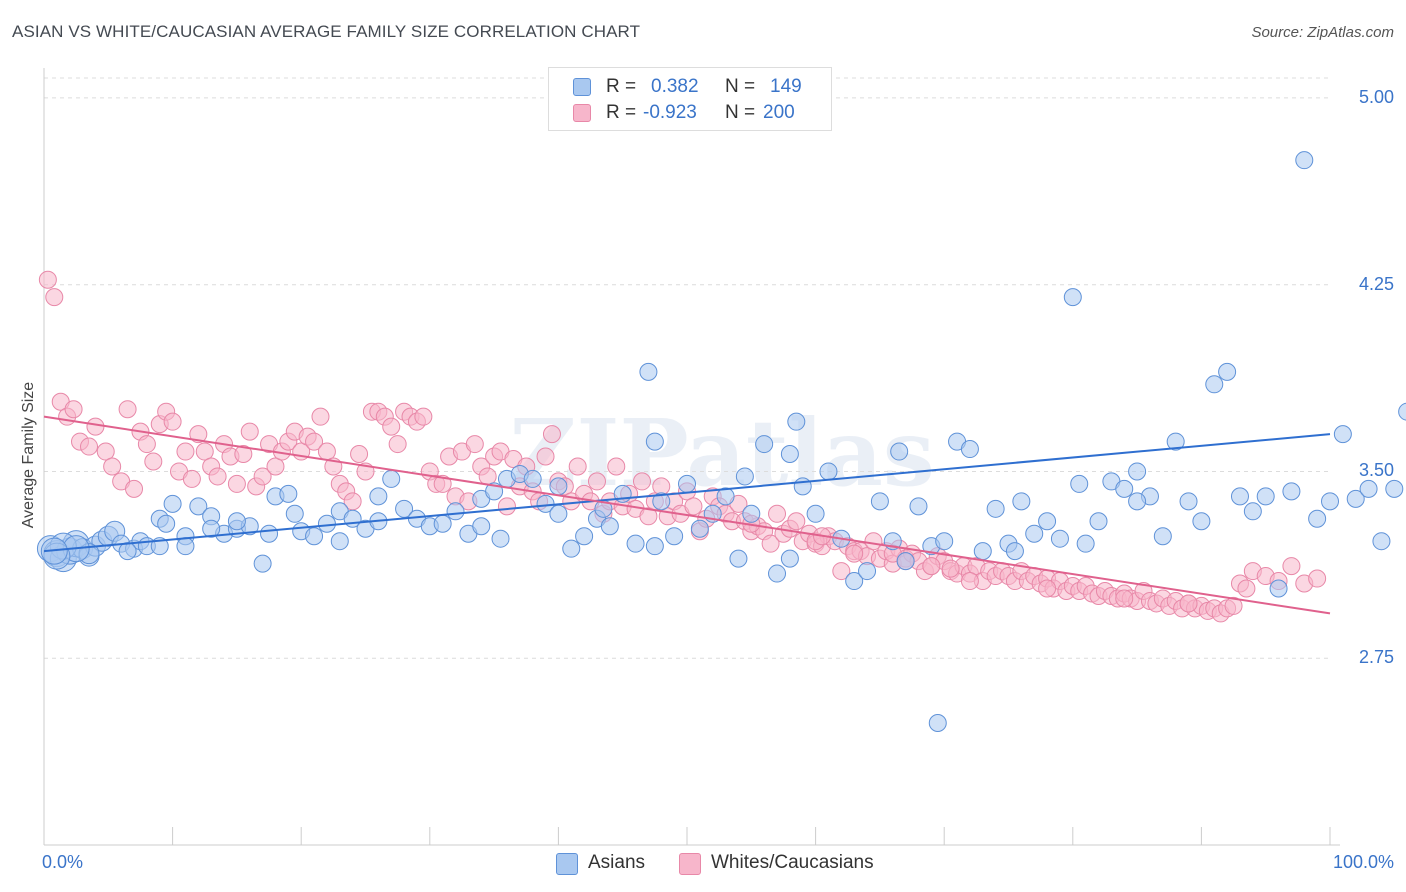  Describe the element at coordinates (1363, 862) in the screenshot. I see `x-tick-label-max: 100.0%` at that location.